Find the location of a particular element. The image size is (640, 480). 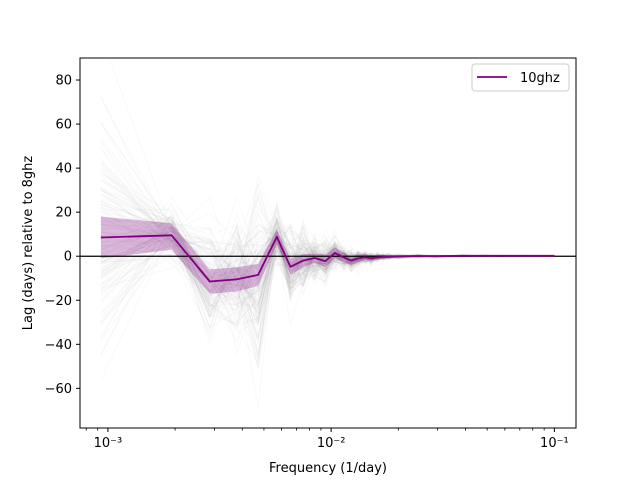

x-axis: 10⁻³ 10⁻² 10⁻¹ is located at coordinates (327, 439).